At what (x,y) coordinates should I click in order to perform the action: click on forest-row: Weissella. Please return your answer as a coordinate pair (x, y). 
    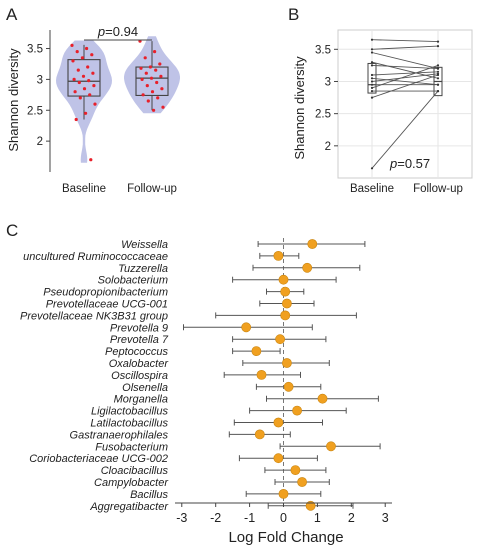
    Looking at the image, I should click on (243, 245).